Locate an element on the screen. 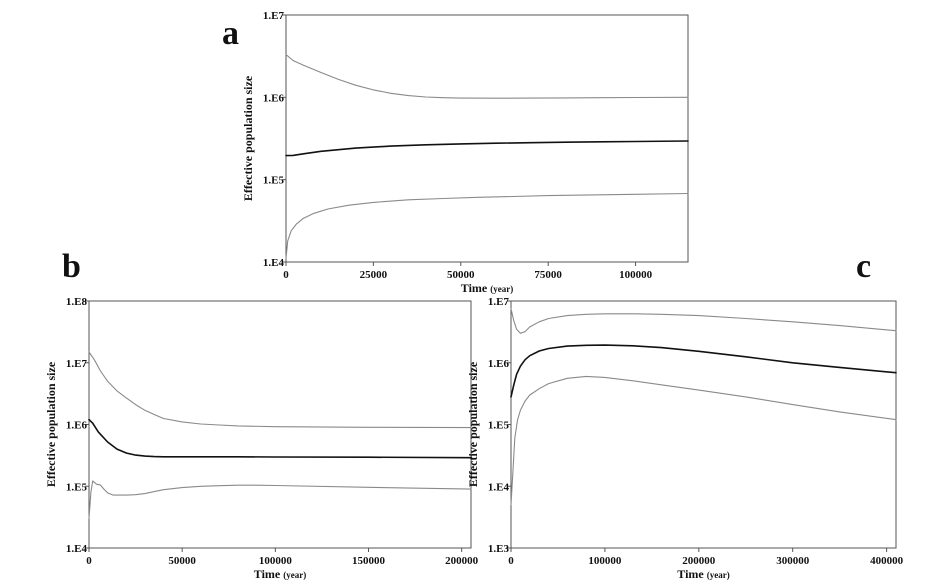  y-tick-label: 1.E8 is located at coordinates (77, 302).